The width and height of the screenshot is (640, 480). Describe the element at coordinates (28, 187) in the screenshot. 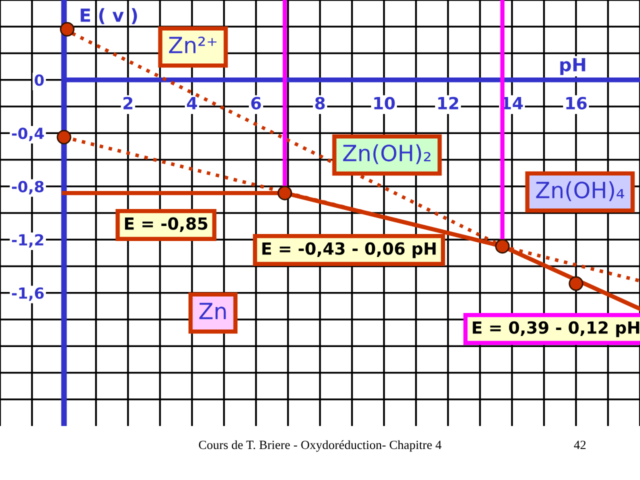

I see `y-tick-label: -0,8` at that location.